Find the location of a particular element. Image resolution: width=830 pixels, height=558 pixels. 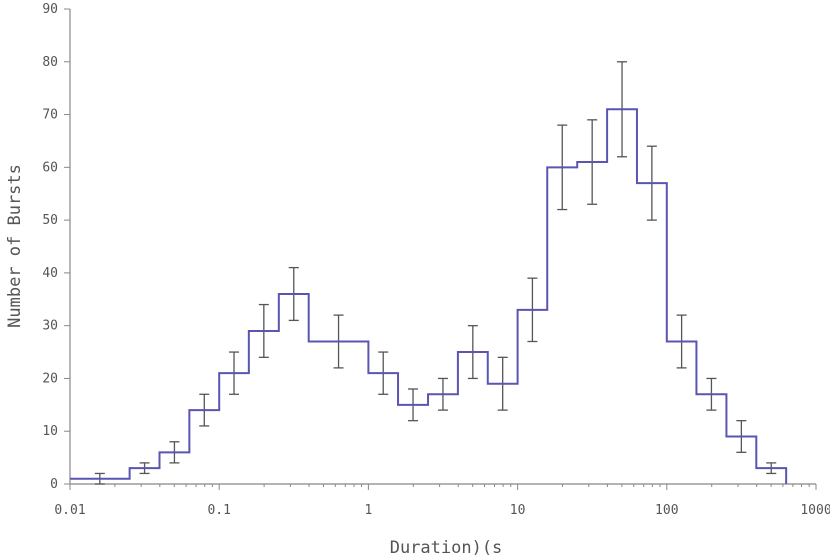

y-tick-label: 30 is located at coordinates (50, 326).